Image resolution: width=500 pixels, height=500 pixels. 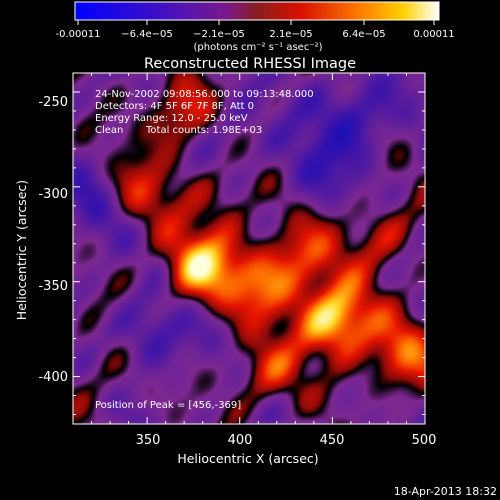 What do you see at coordinates (424, 440) in the screenshot?
I see `x-tick-label: 500` at bounding box center [424, 440].